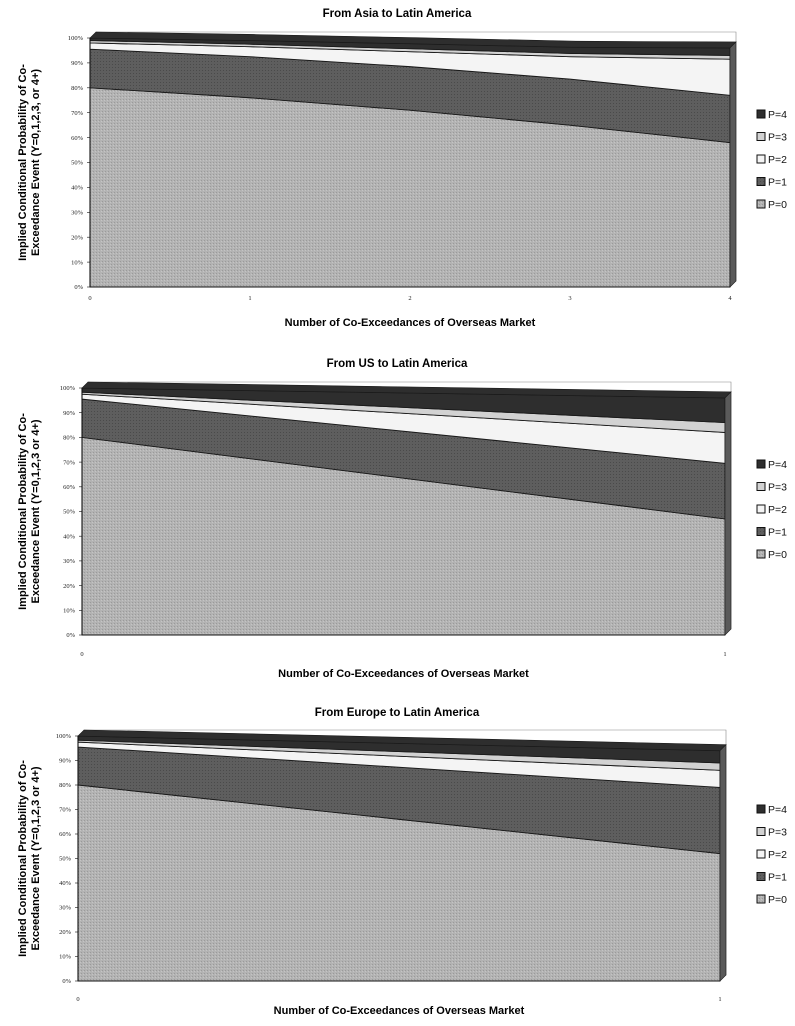 The height and width of the screenshot is (1026, 795). What do you see at coordinates (397, 713) in the screenshot?
I see `chart-title: From Europe to Latin America` at bounding box center [397, 713].